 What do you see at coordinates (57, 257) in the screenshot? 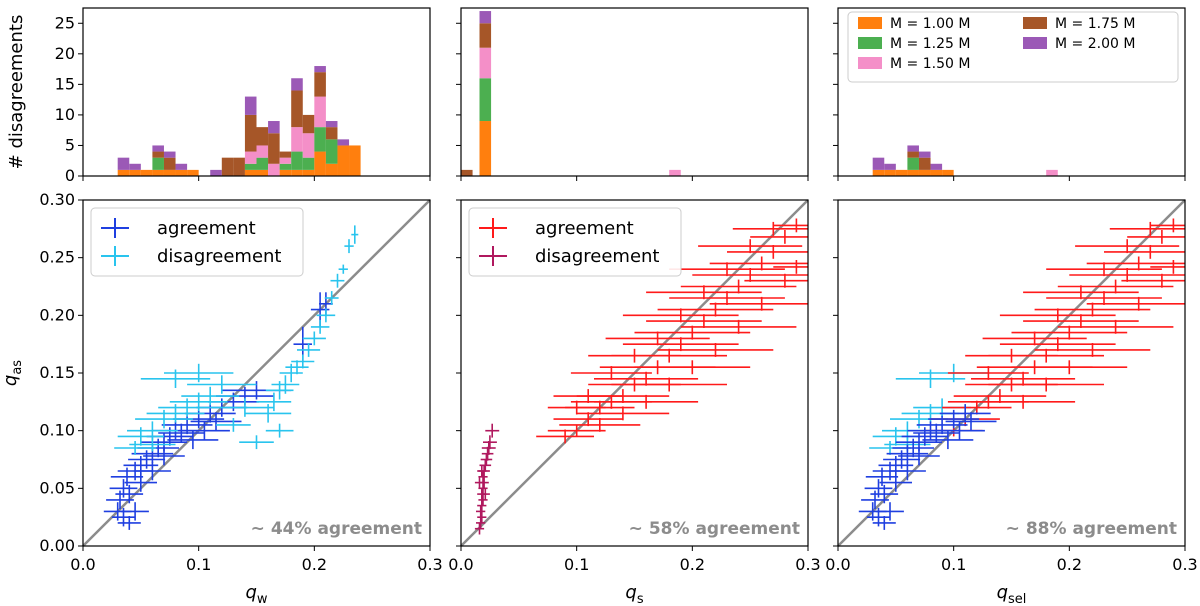
I see `ytick-label: 0.25` at bounding box center [57, 257].